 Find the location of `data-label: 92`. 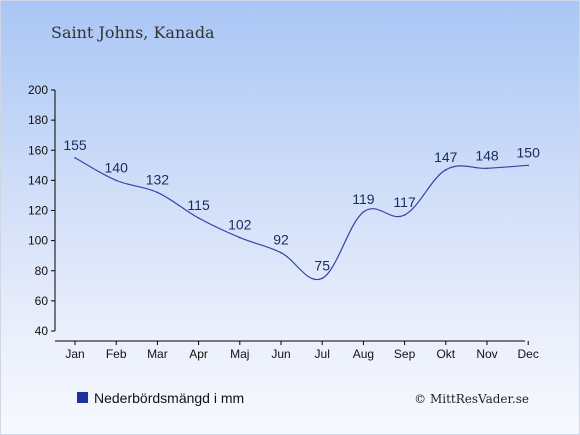

data-label: 92 is located at coordinates (281, 240).